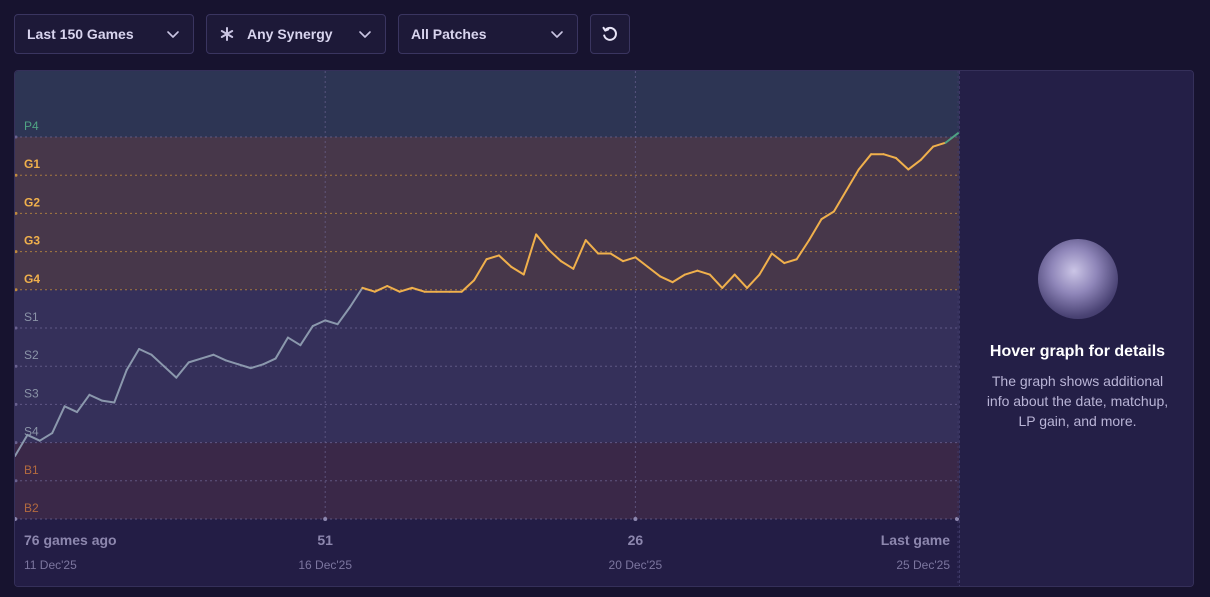 This screenshot has height=597, width=1210. What do you see at coordinates (16, 404) in the screenshot?
I see `tick-dot-s3` at bounding box center [16, 404].